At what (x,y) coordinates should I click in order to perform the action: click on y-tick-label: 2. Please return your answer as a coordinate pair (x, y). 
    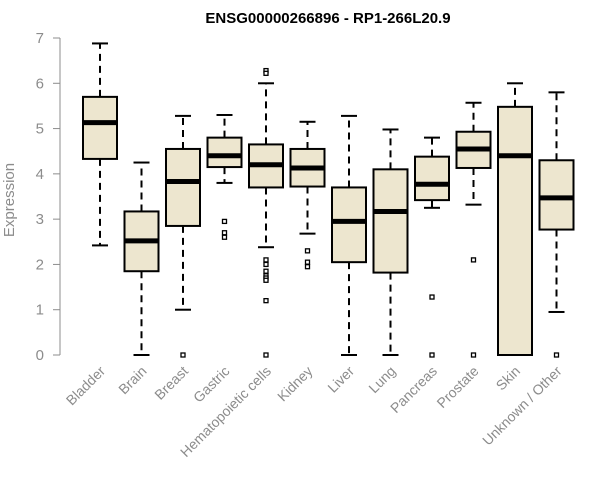
    Looking at the image, I should click on (40, 264).